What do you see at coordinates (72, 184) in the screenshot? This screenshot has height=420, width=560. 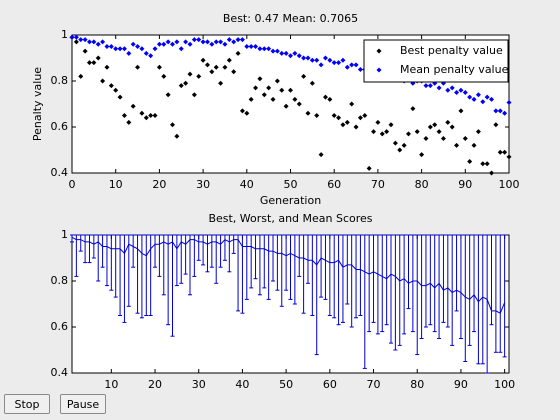 I see `x-tick-label: 0` at bounding box center [72, 184].